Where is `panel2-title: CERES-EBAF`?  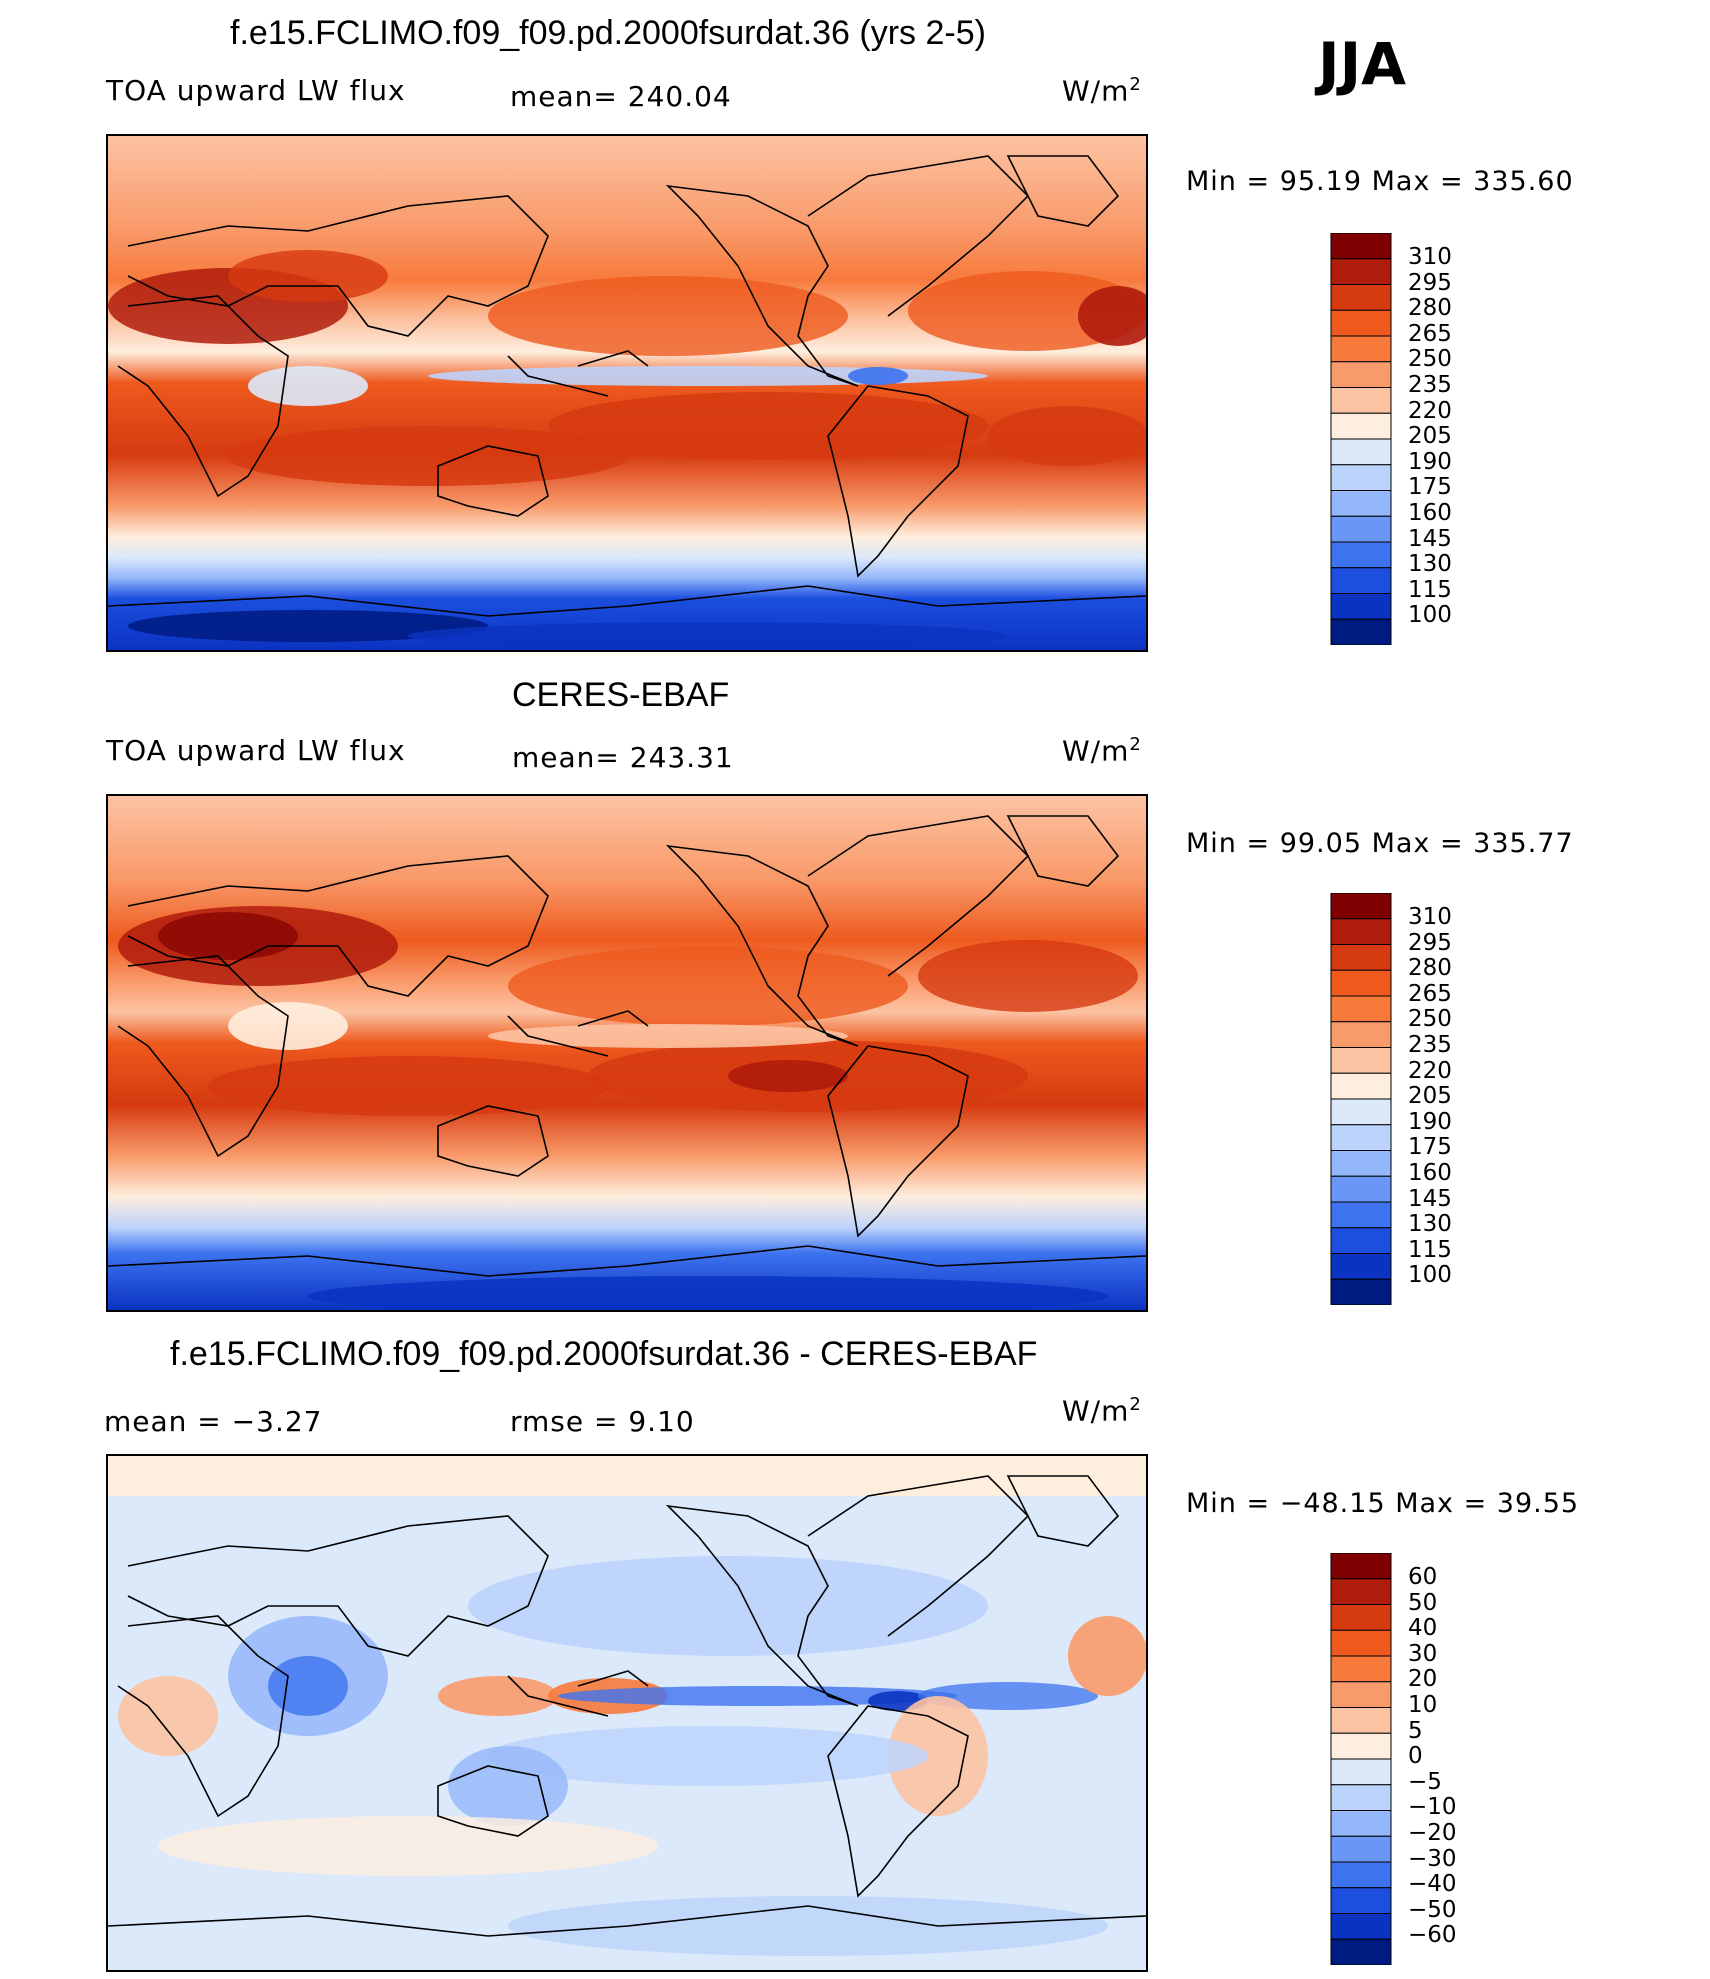 panel2-title: CERES-EBAF is located at coordinates (621, 695).